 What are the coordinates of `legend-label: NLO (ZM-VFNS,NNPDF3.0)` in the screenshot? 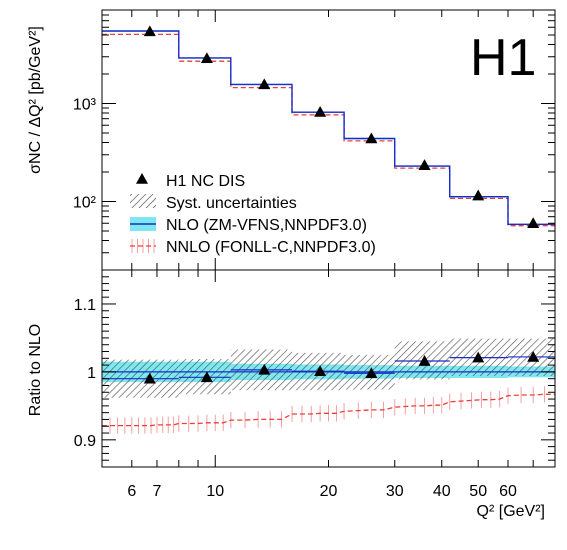 It's located at (266, 225).